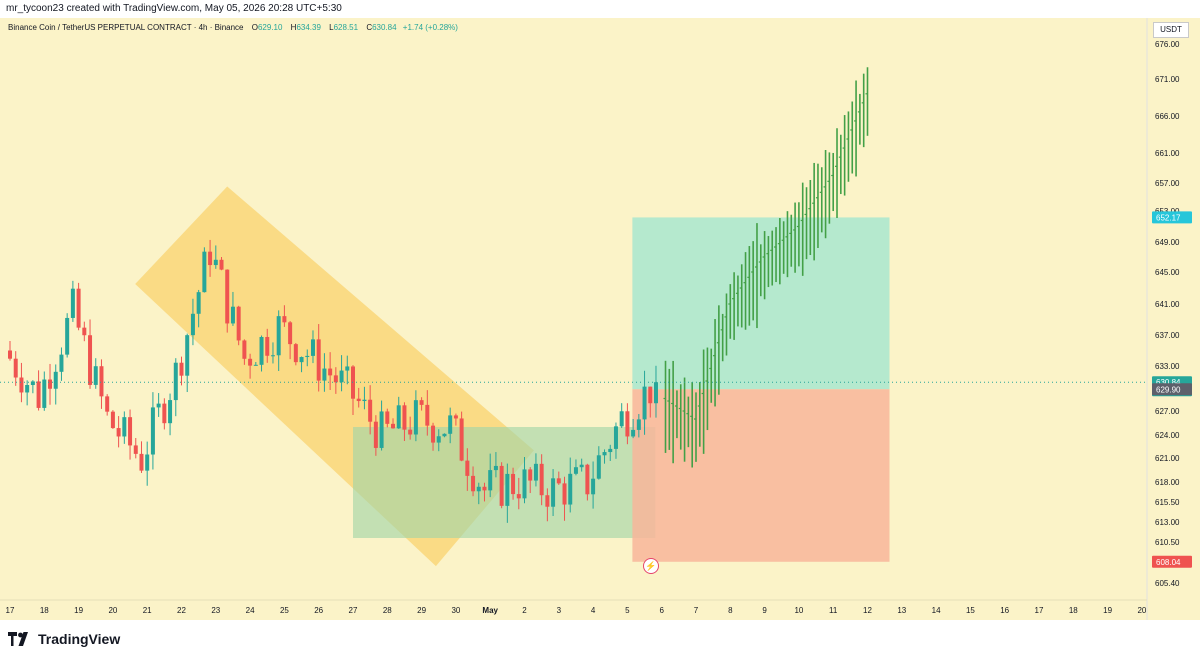 This screenshot has height=659, width=1200. Describe the element at coordinates (867, 610) in the screenshot. I see `x-tick-label: 12` at that location.